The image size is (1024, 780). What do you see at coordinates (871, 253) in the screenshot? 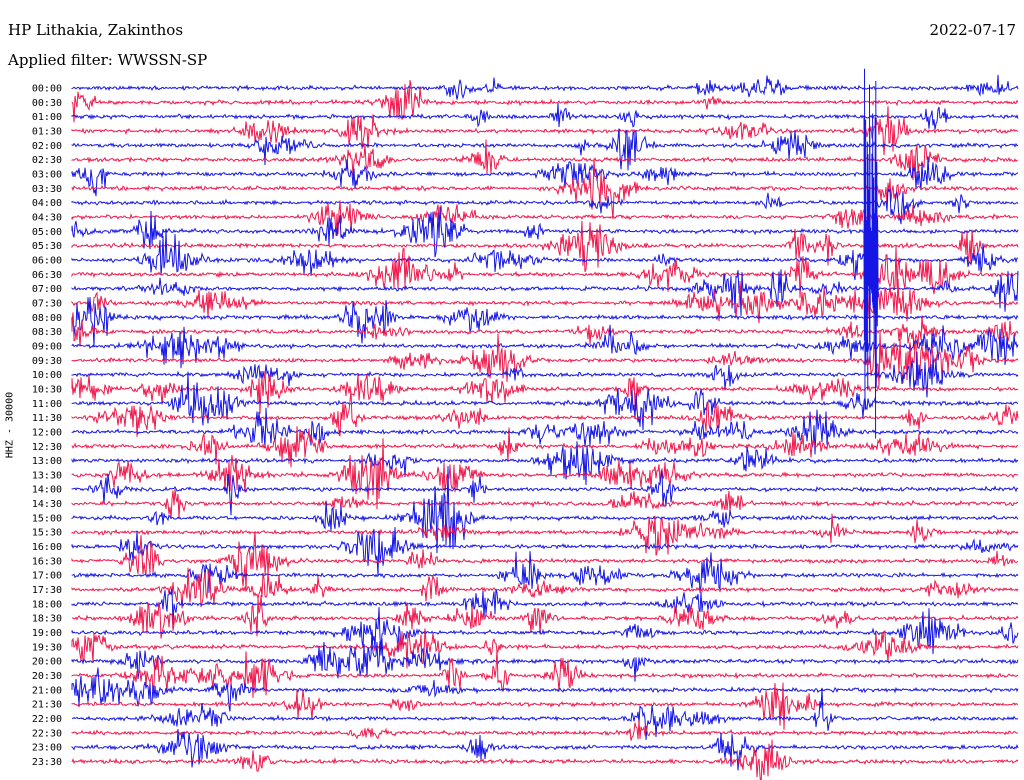
I see `major-event-trace` at bounding box center [871, 253].